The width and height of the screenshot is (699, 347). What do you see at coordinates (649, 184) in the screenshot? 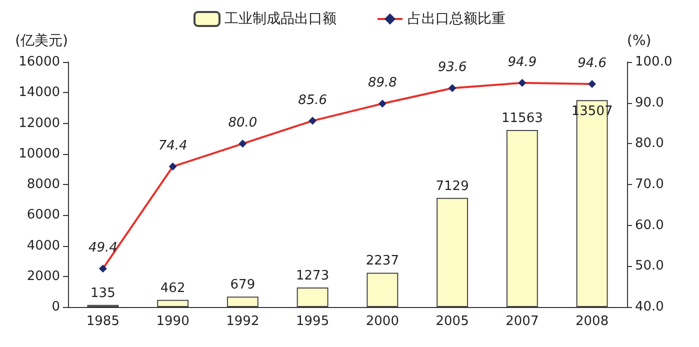
I see `y2-tick-label: 70.0` at bounding box center [649, 184].